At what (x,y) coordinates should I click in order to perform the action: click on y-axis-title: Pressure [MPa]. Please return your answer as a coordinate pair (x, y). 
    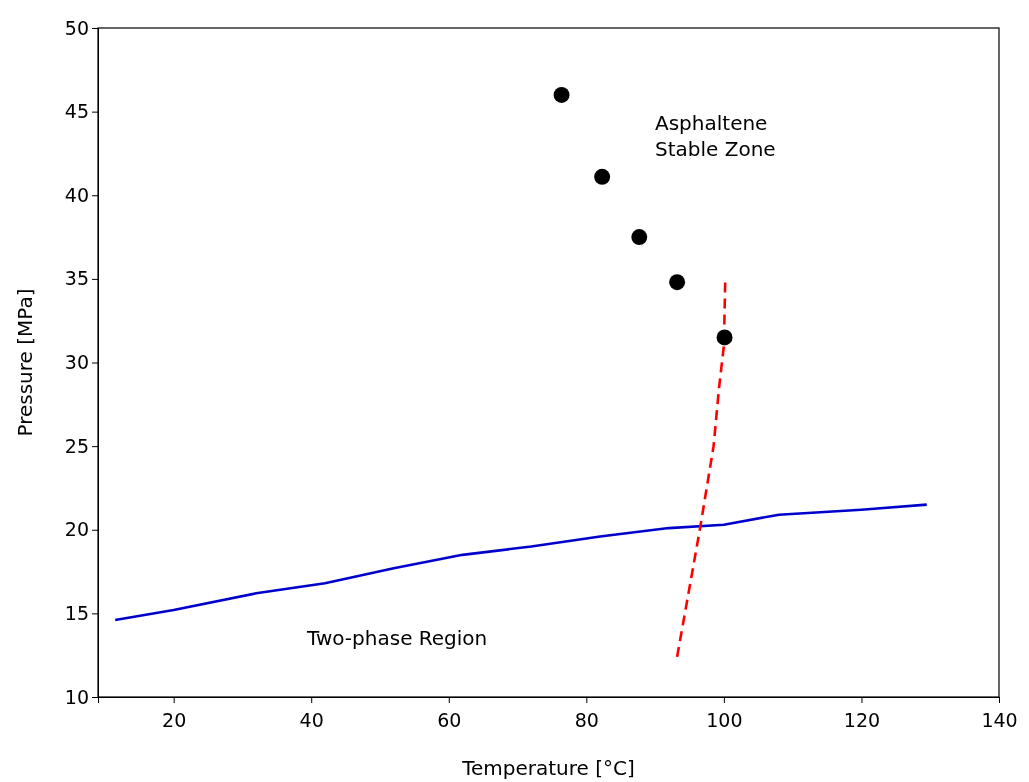
    Looking at the image, I should click on (25, 362).